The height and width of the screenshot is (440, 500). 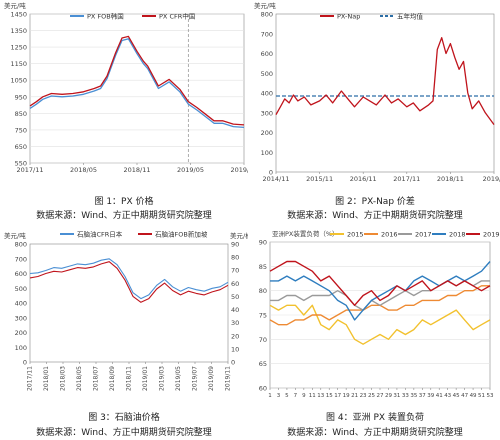 What do you see at coordinates (430, 396) in the screenshot?
I see `x-tick-label: 39` at bounding box center [430, 396].